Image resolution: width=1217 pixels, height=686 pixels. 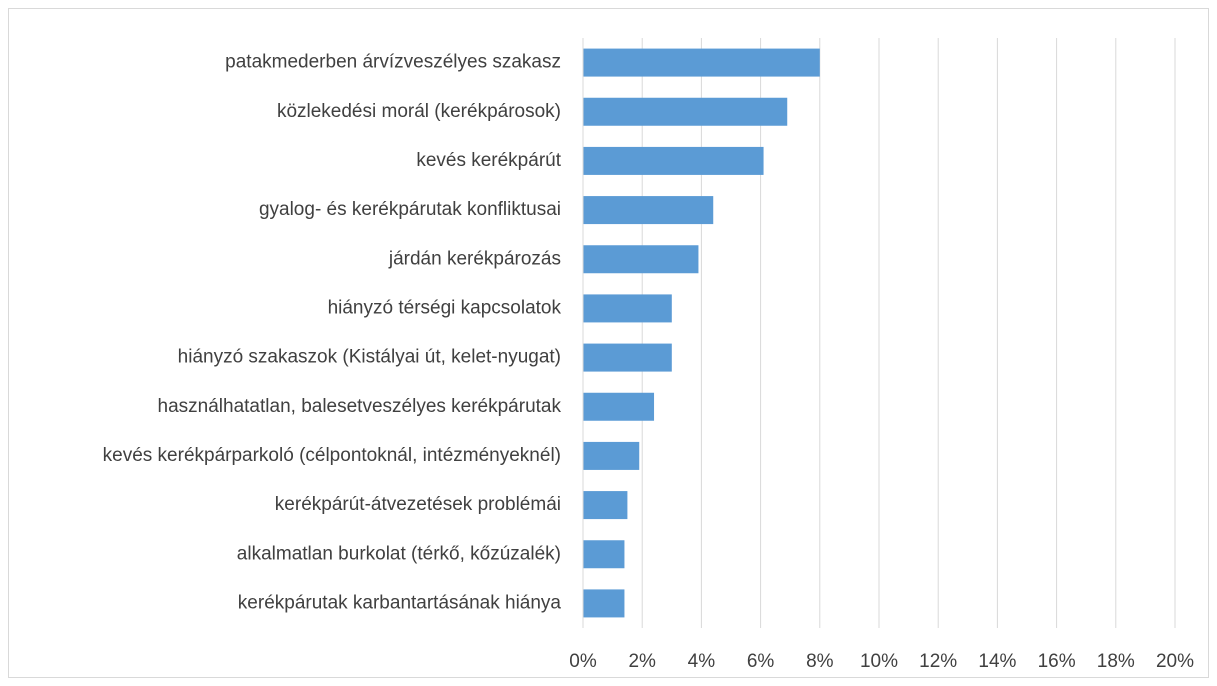 I want to click on y-tick-label: hiányzó térségi kapcsolatok, so click(x=445, y=307).